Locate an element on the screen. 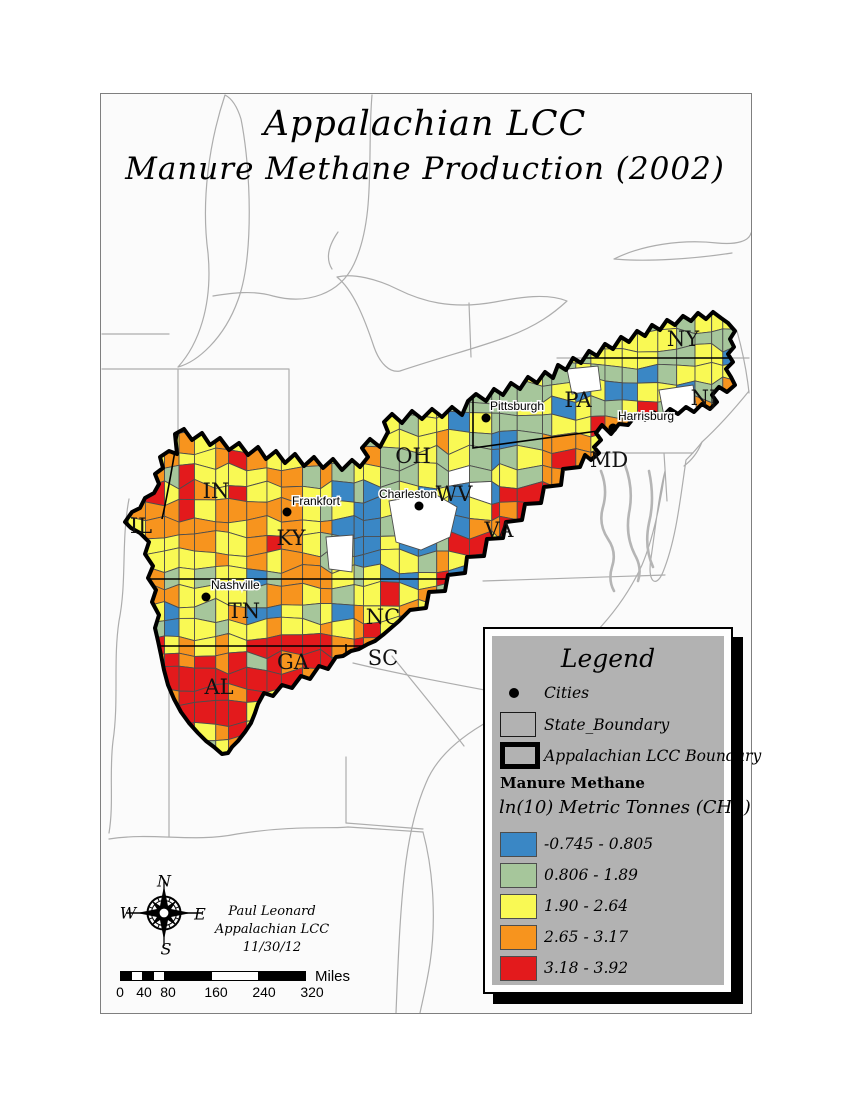 The height and width of the screenshot is (1100, 850). state-label-oh: OH is located at coordinates (413, 456).